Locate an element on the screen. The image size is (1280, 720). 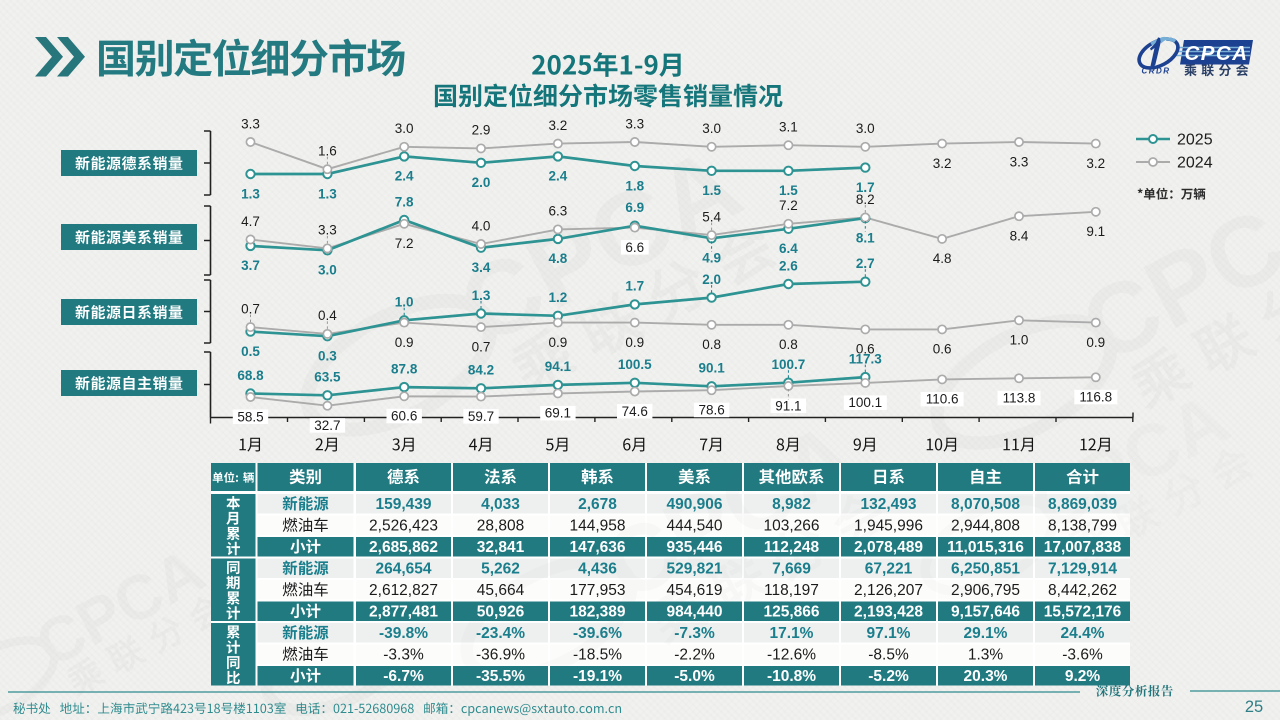
svg-text: 3.4 is located at coordinates (481, 267).